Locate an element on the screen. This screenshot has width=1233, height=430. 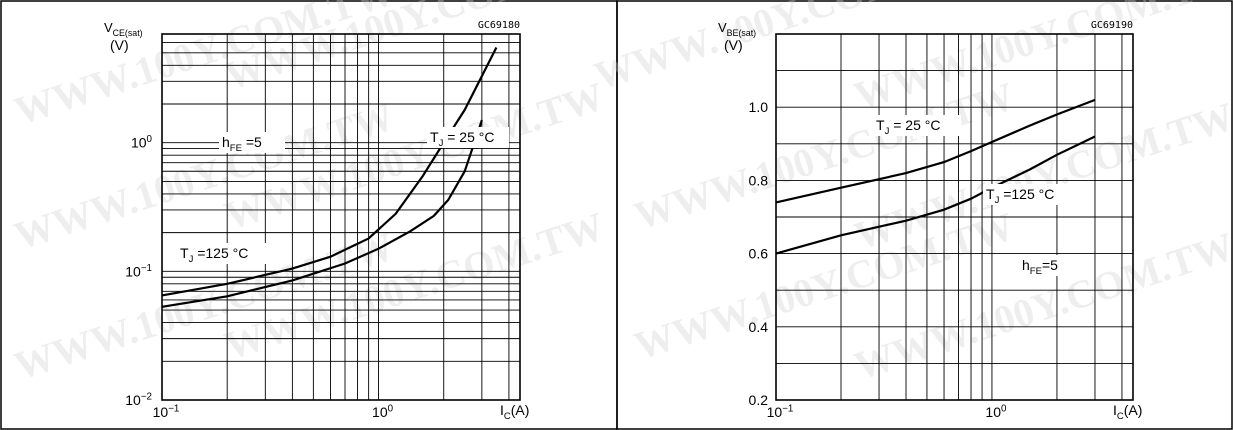
y-tick-label-exp: −1 is located at coordinates (146, 268).